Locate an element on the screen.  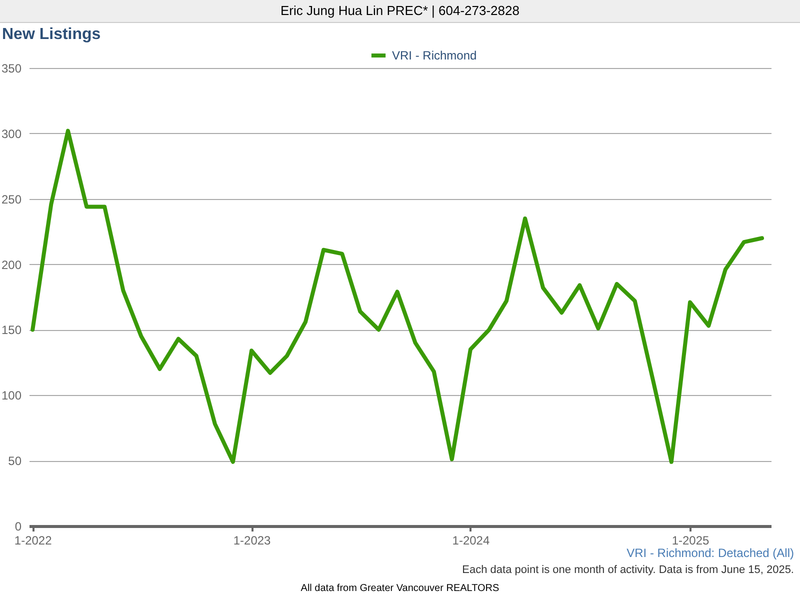
y-tick-label: 250 is located at coordinates (11, 199).